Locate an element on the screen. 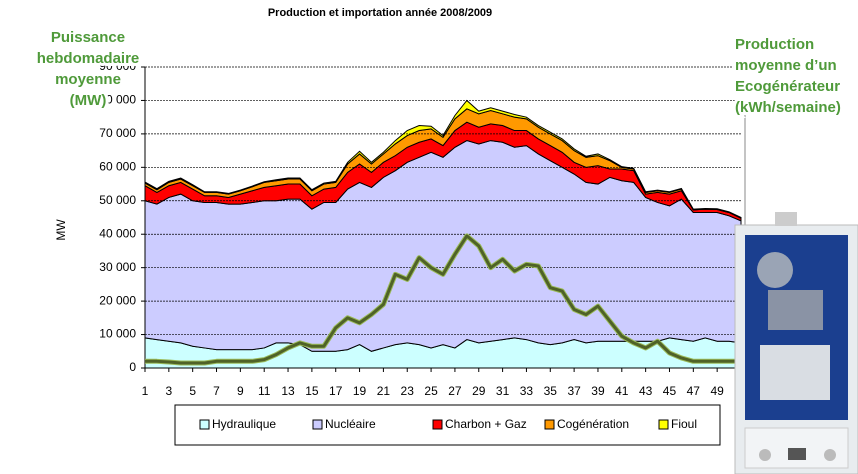 The image size is (858, 474). x-tick-label: 45 is located at coordinates (670, 391).